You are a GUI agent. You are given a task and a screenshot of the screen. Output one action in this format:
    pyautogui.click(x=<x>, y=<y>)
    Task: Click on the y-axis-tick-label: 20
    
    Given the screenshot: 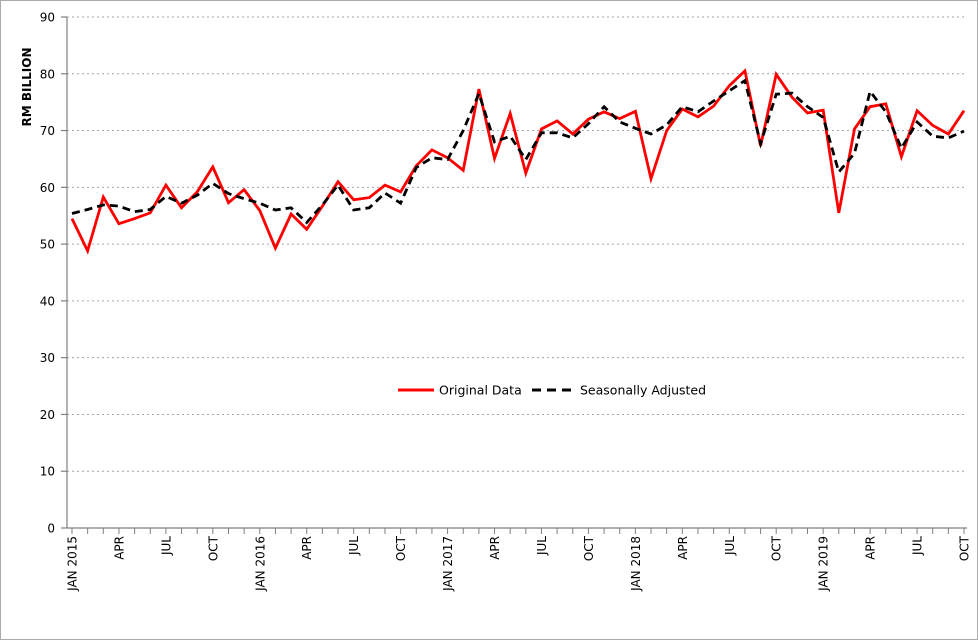 What is the action you would take?
    pyautogui.click(x=47, y=415)
    